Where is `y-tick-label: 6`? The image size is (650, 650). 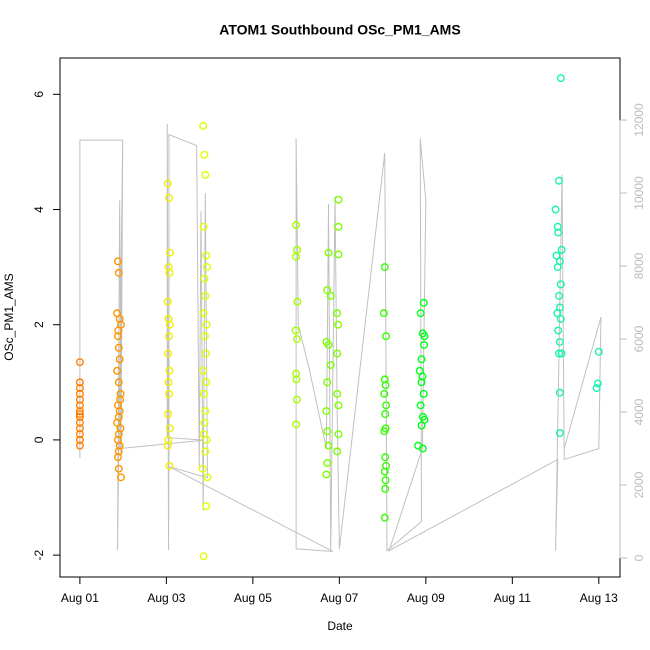
y-tick-label: 6 is located at coordinates (39, 94).